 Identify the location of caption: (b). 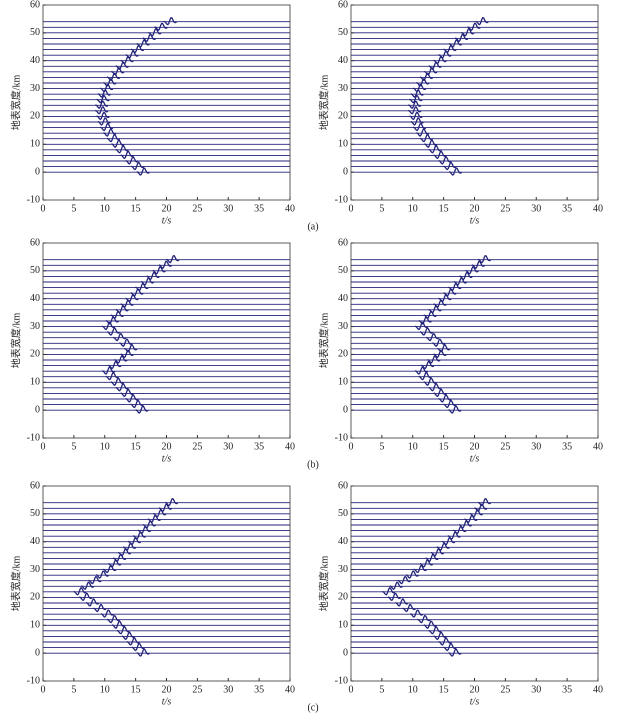
(313, 464).